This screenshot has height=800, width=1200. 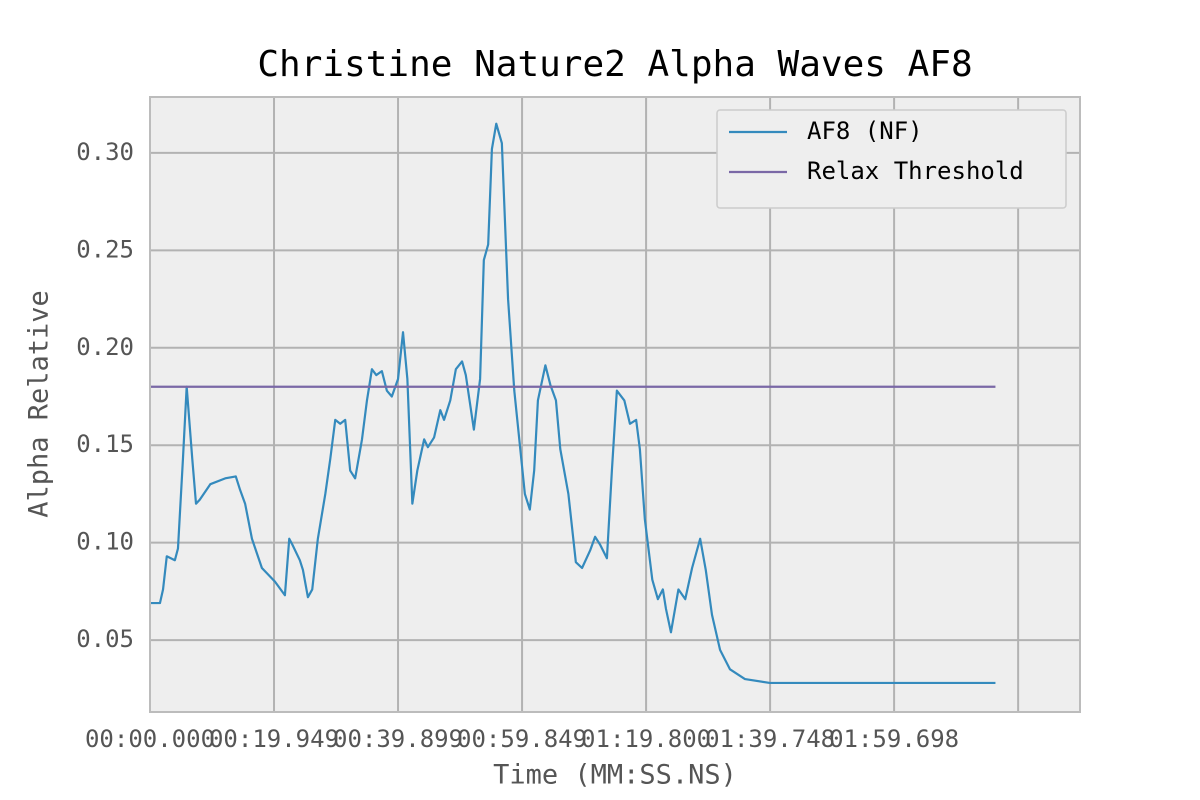 I want to click on legend-label: Relax Threshold, so click(x=915, y=171).